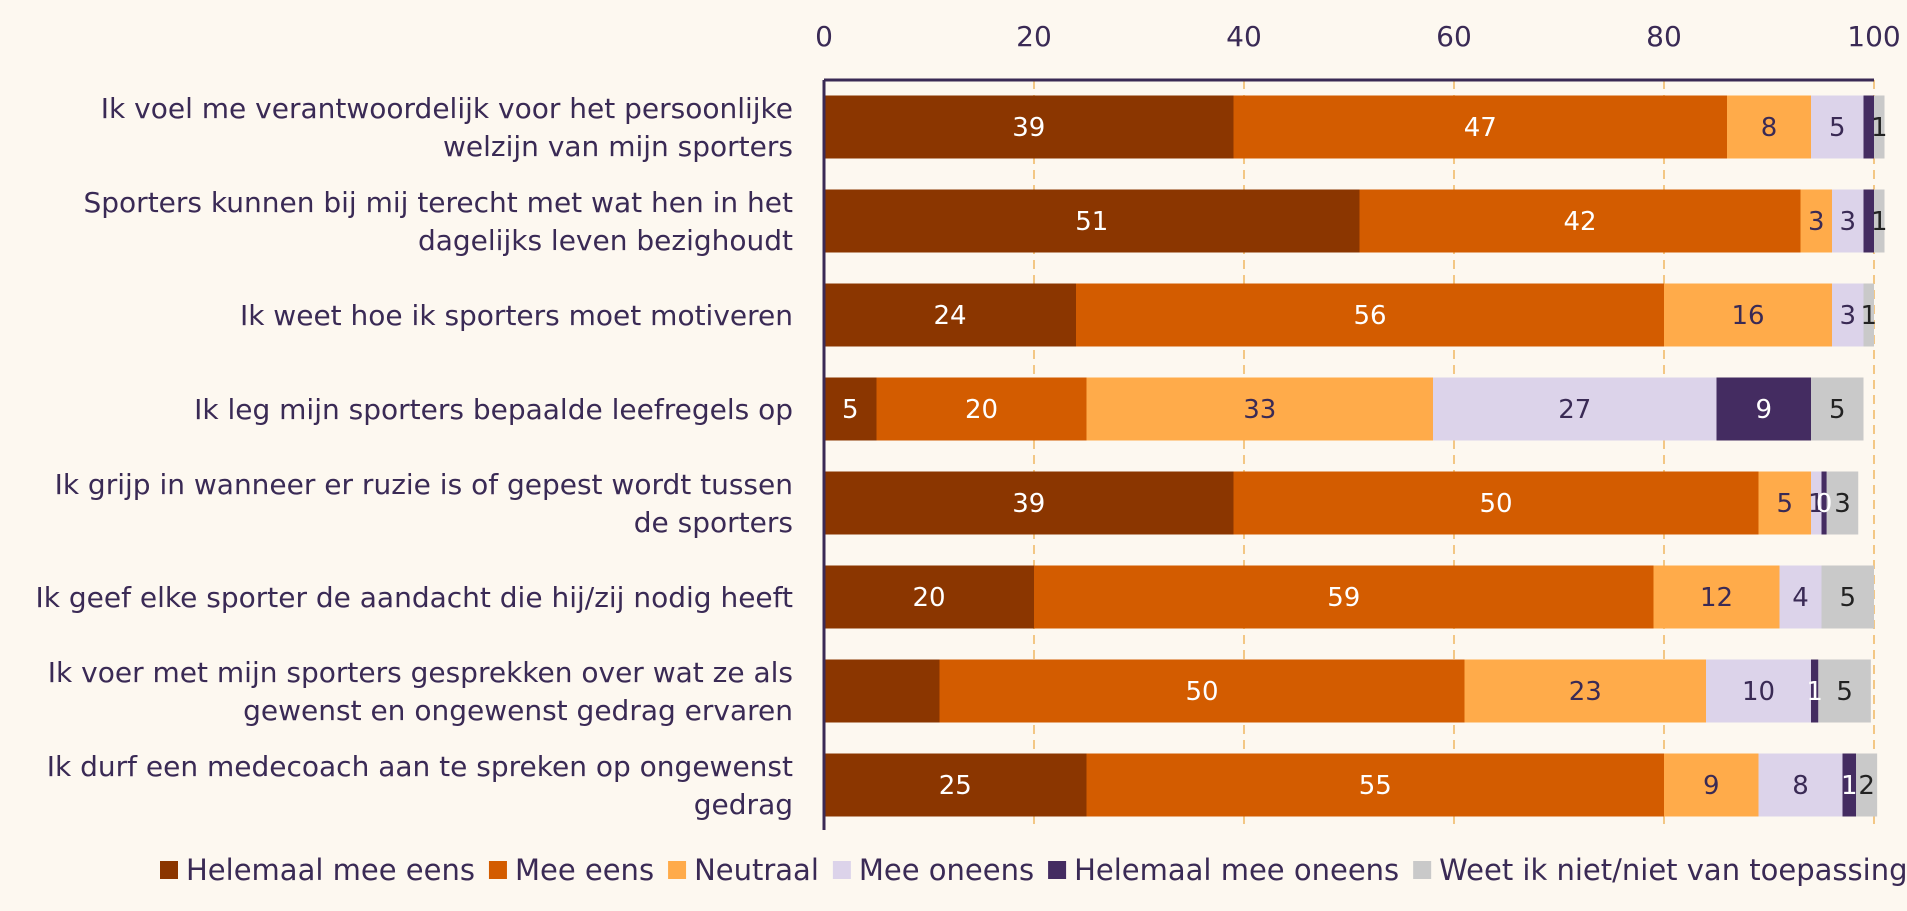 Image resolution: width=1907 pixels, height=911 pixels. What do you see at coordinates (1244, 36) in the screenshot?
I see `x-tick-label: 40` at bounding box center [1244, 36].